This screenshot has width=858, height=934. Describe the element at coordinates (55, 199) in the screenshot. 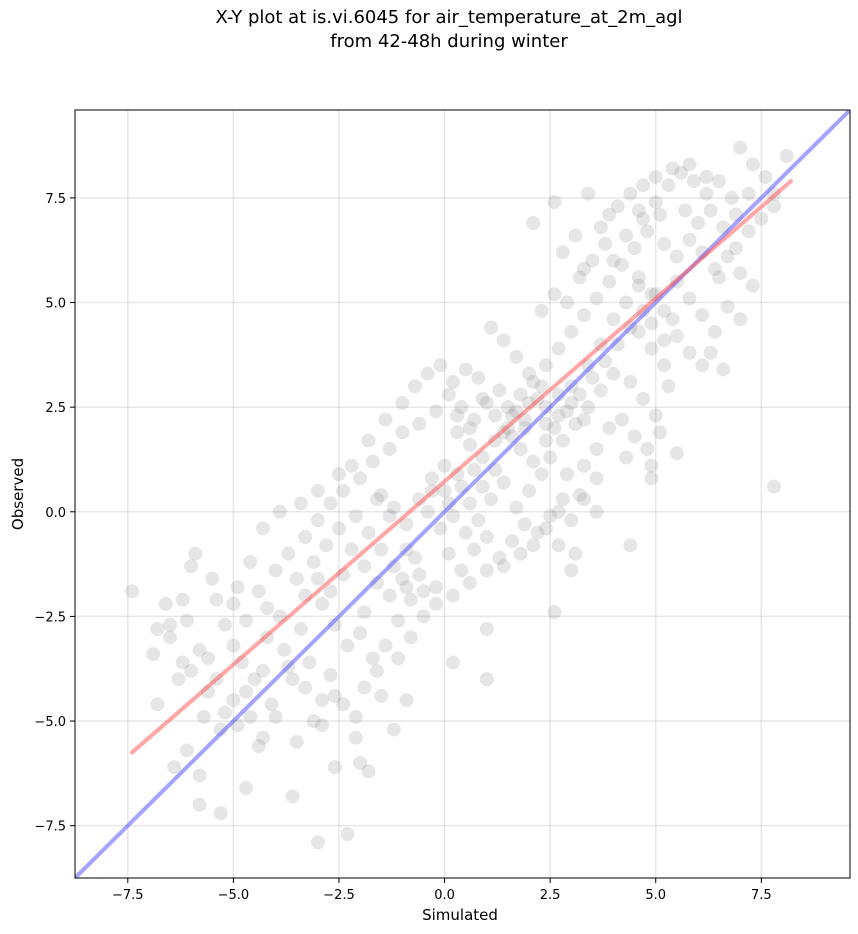

I see `y-tick-label: 7.5` at that location.